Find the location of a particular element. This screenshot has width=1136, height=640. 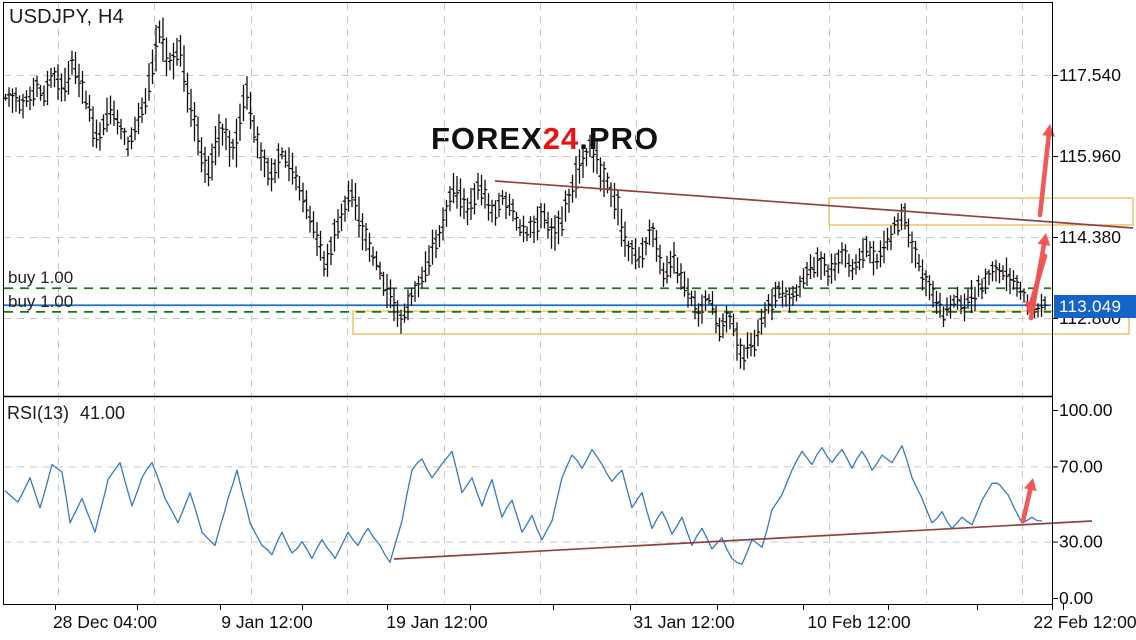

rsi-indicator-name: RSI(13) is located at coordinates (38, 413).